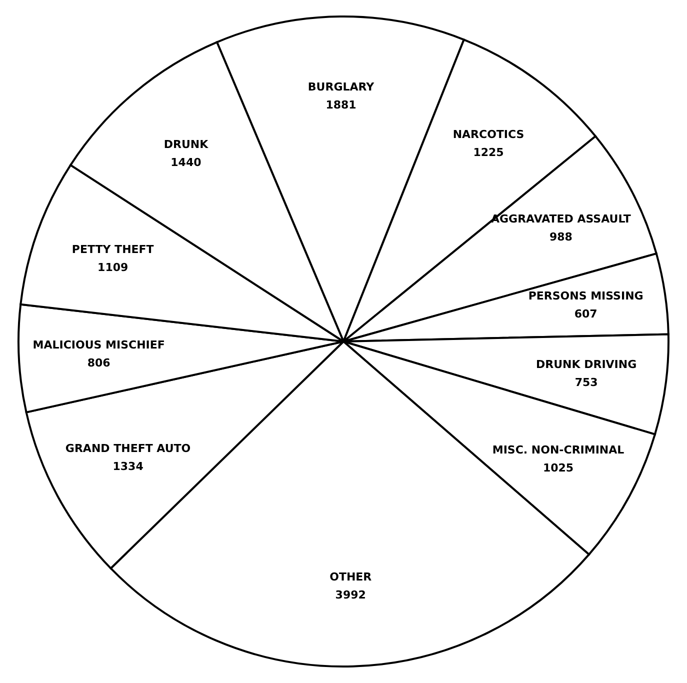 The width and height of the screenshot is (687, 683). What do you see at coordinates (99, 363) in the screenshot?
I see `data-label: 806` at bounding box center [99, 363].